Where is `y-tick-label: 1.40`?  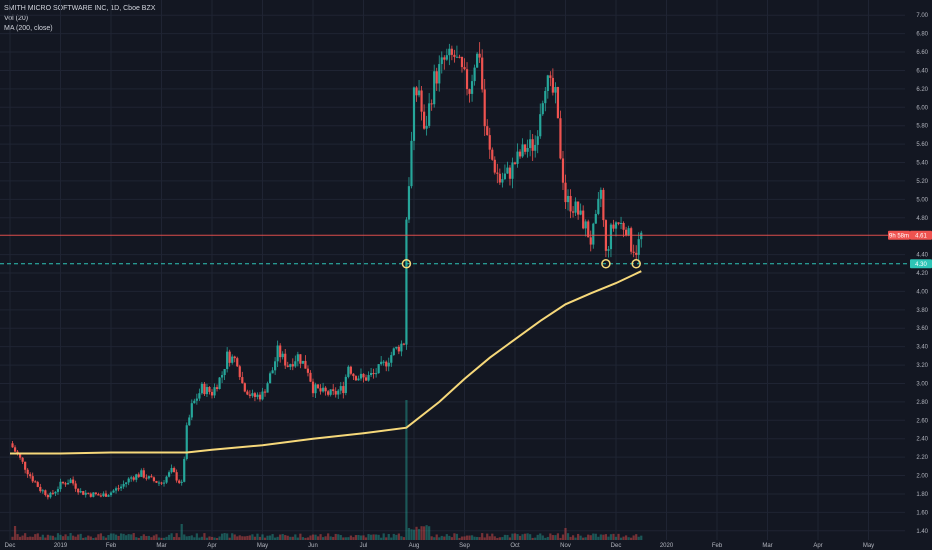 y-tick-label: 1.40 is located at coordinates (922, 532).